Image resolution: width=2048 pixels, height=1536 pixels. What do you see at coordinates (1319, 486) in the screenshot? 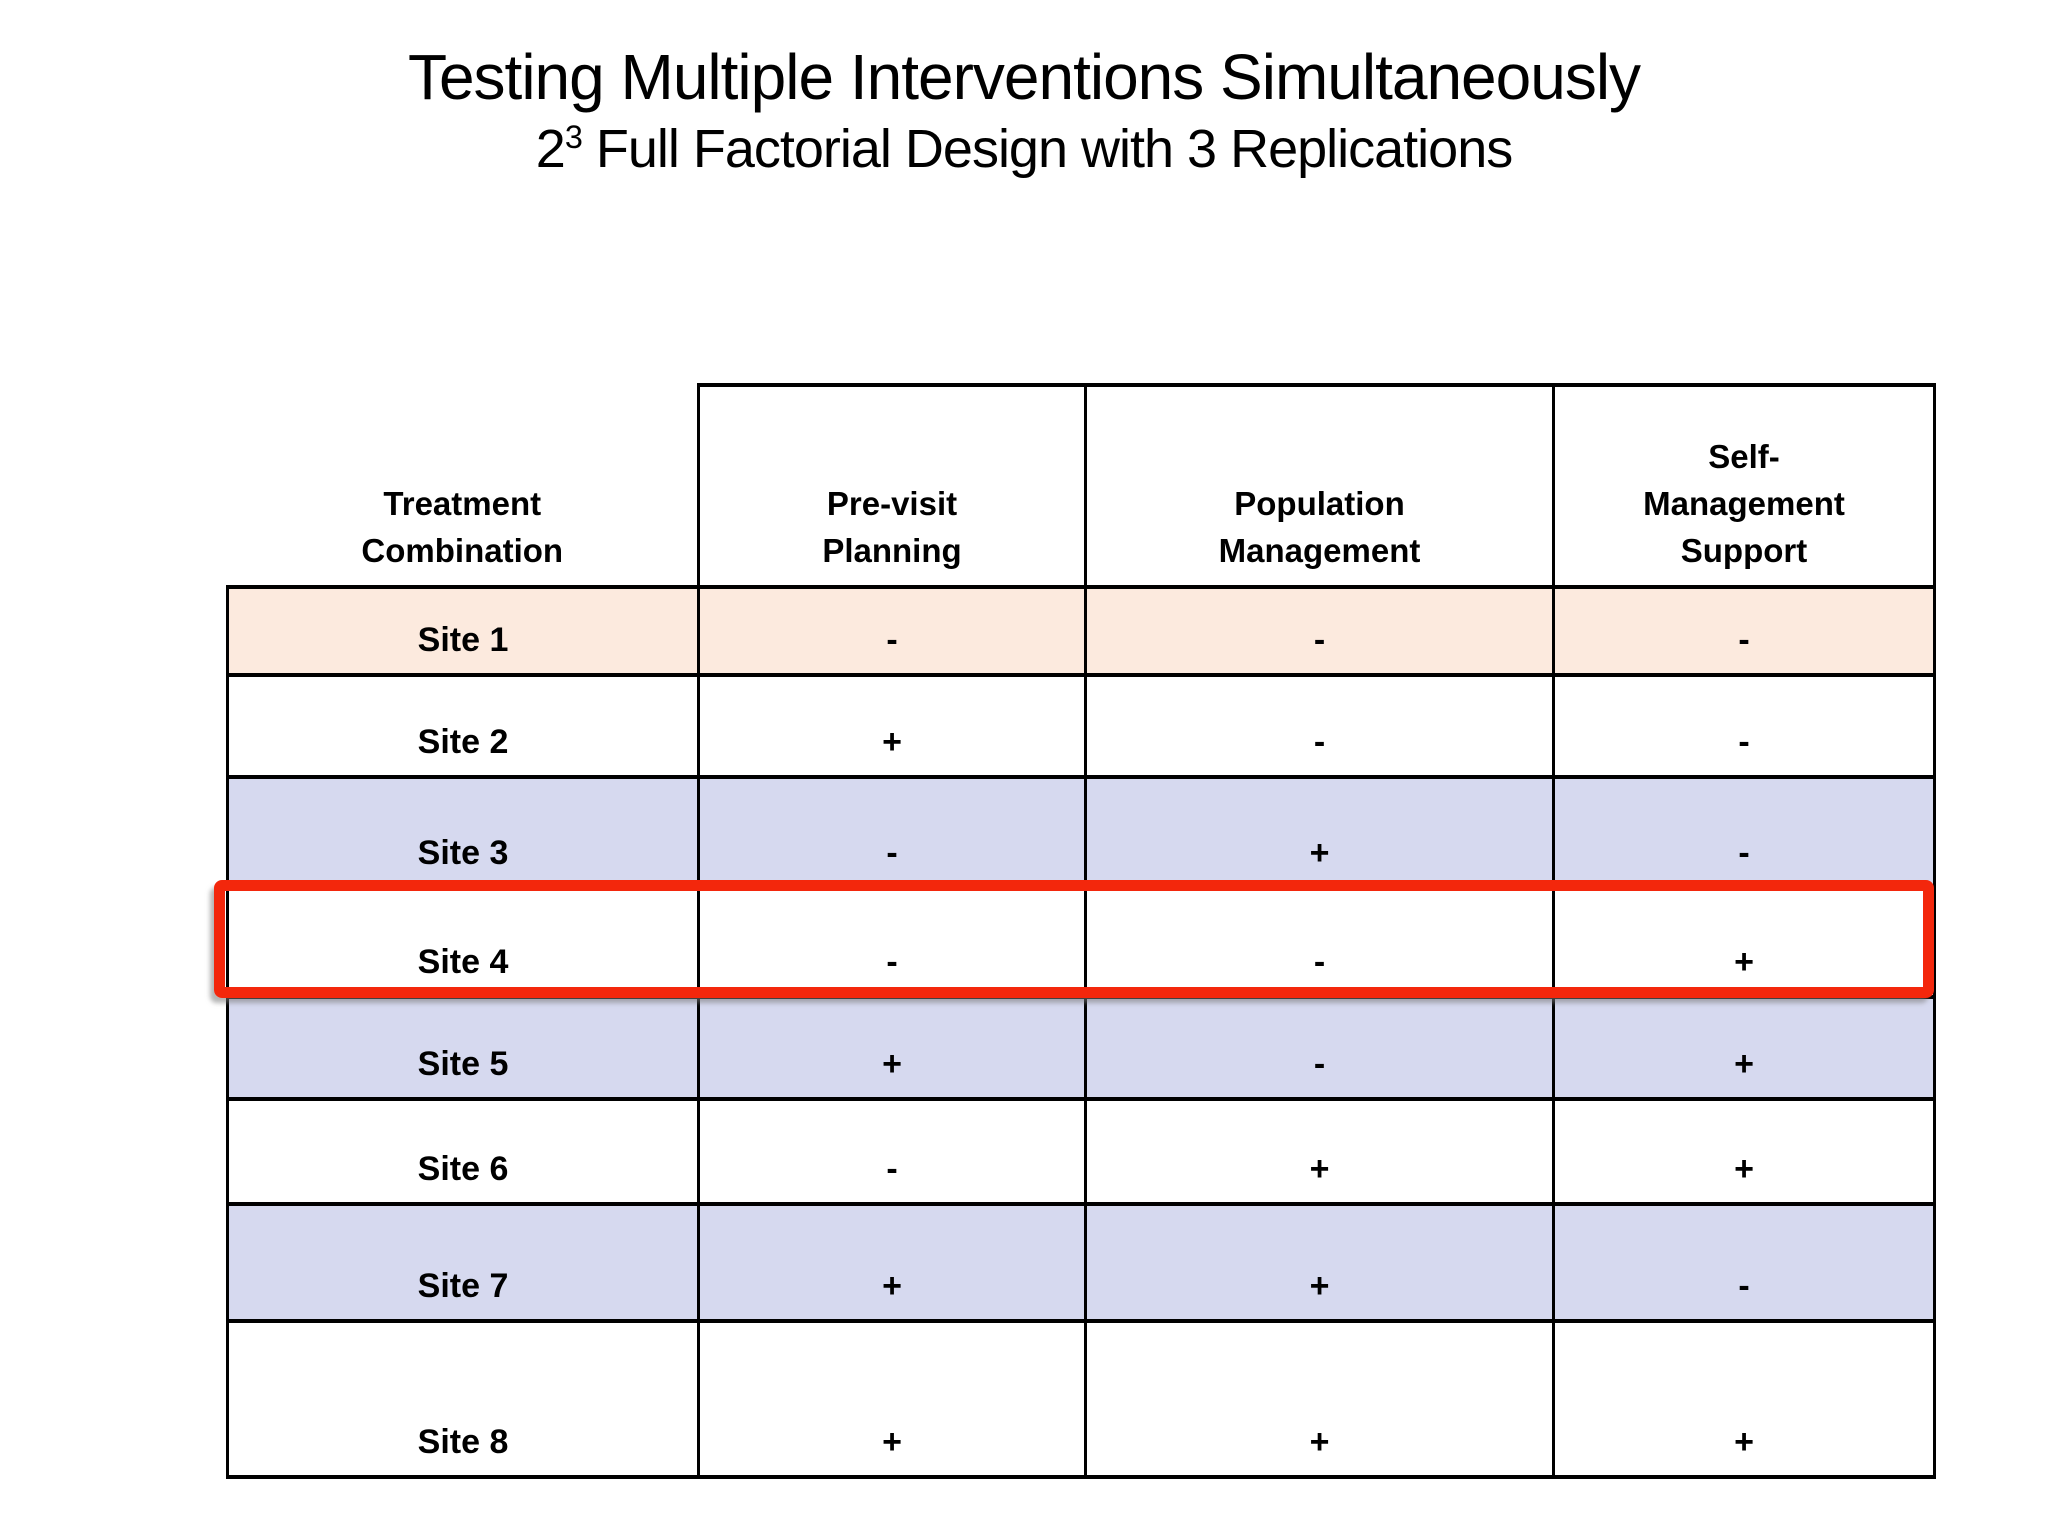
I see `column-header-population-management: Population Management` at bounding box center [1319, 486].